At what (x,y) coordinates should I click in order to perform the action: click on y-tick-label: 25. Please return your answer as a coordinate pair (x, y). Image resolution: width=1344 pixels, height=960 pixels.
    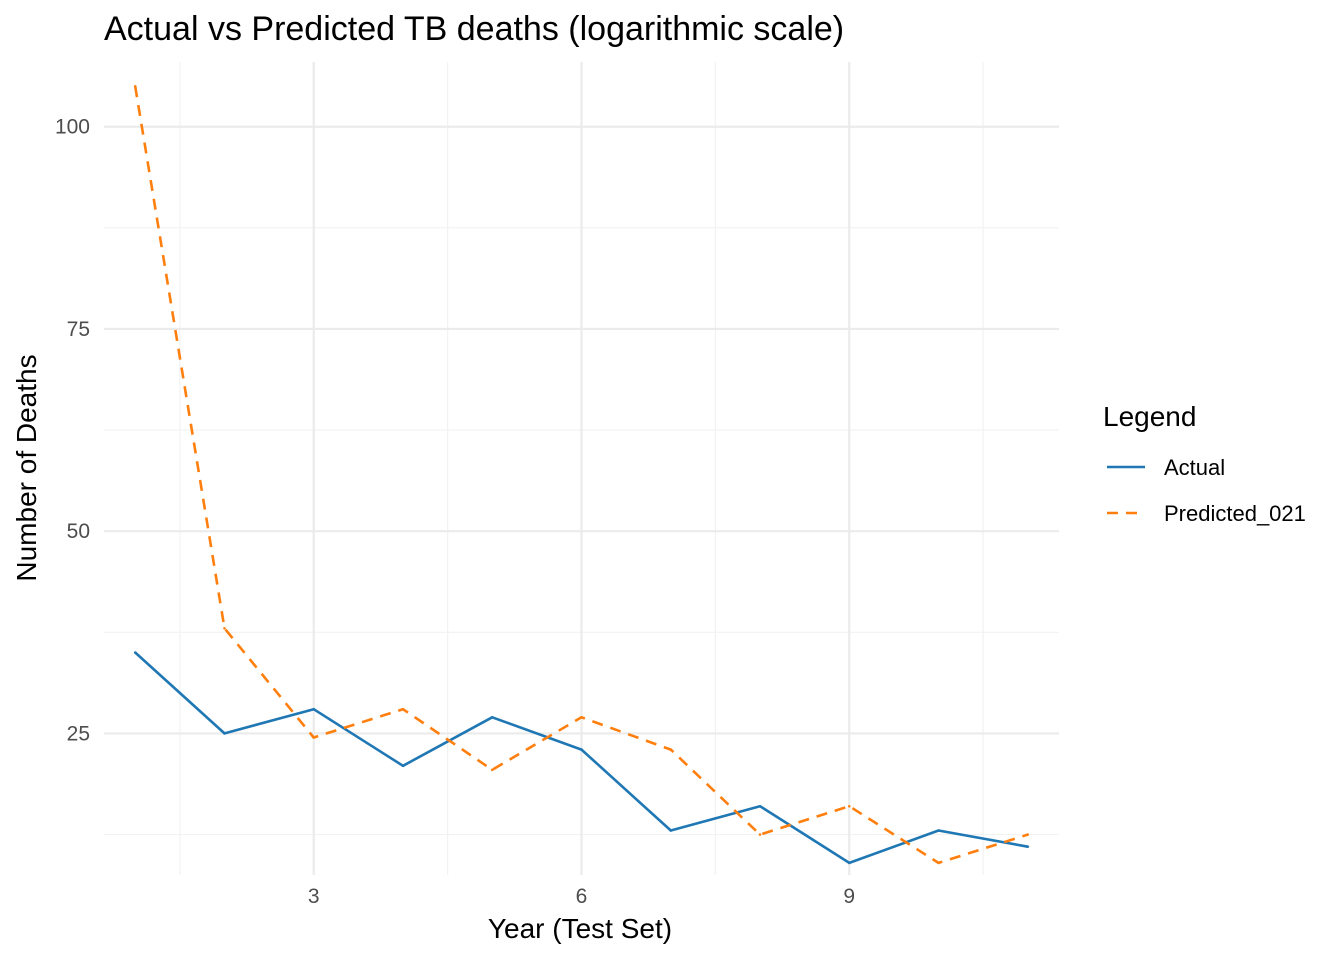
    Looking at the image, I should click on (78, 733).